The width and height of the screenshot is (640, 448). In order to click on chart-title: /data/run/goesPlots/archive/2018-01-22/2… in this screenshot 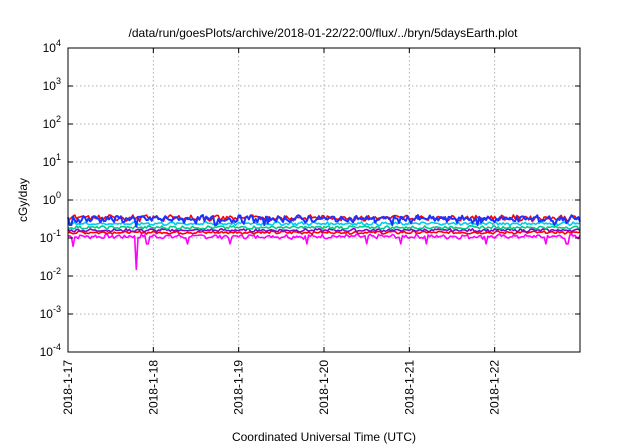, I will do `click(324, 33)`.